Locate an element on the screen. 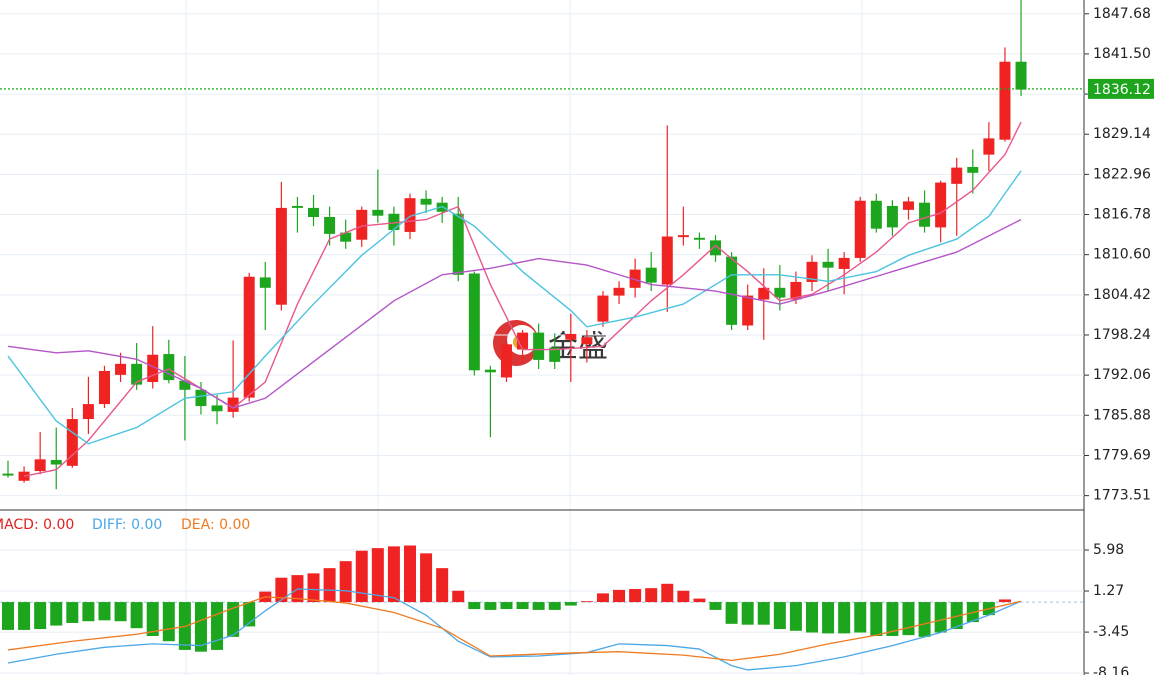 This screenshot has width=1154, height=675. y-tick-label: 1822.96 is located at coordinates (1122, 174).